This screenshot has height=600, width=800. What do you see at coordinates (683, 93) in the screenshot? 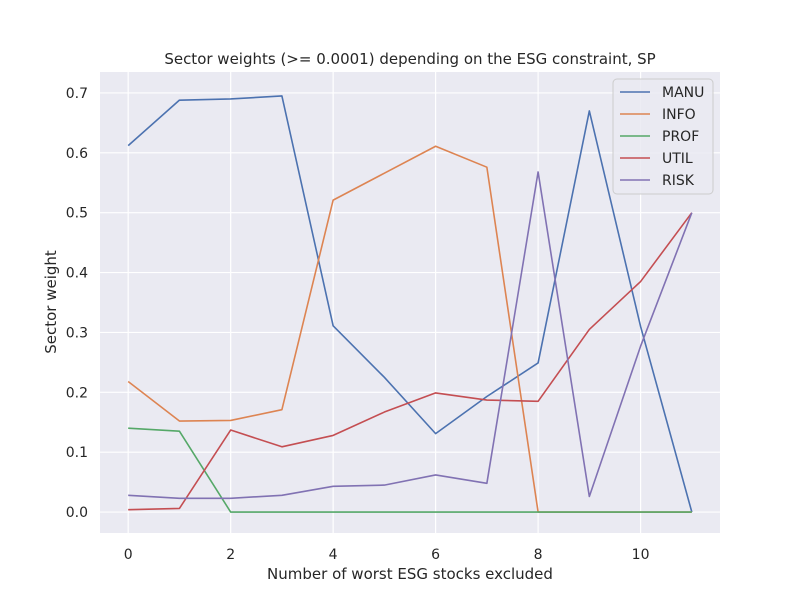
I see `legend-label-manu: MANU` at bounding box center [683, 93].